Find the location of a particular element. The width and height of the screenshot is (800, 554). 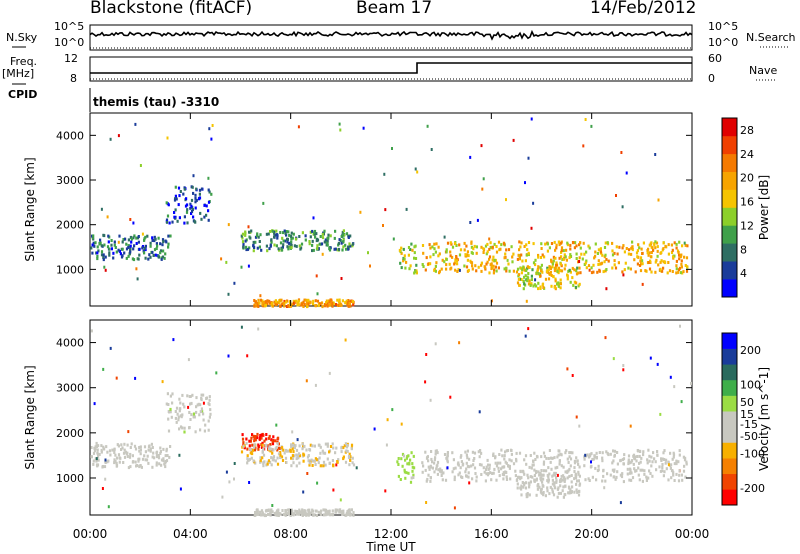

y-axis-label: Slant Range [km] is located at coordinates (30, 209).